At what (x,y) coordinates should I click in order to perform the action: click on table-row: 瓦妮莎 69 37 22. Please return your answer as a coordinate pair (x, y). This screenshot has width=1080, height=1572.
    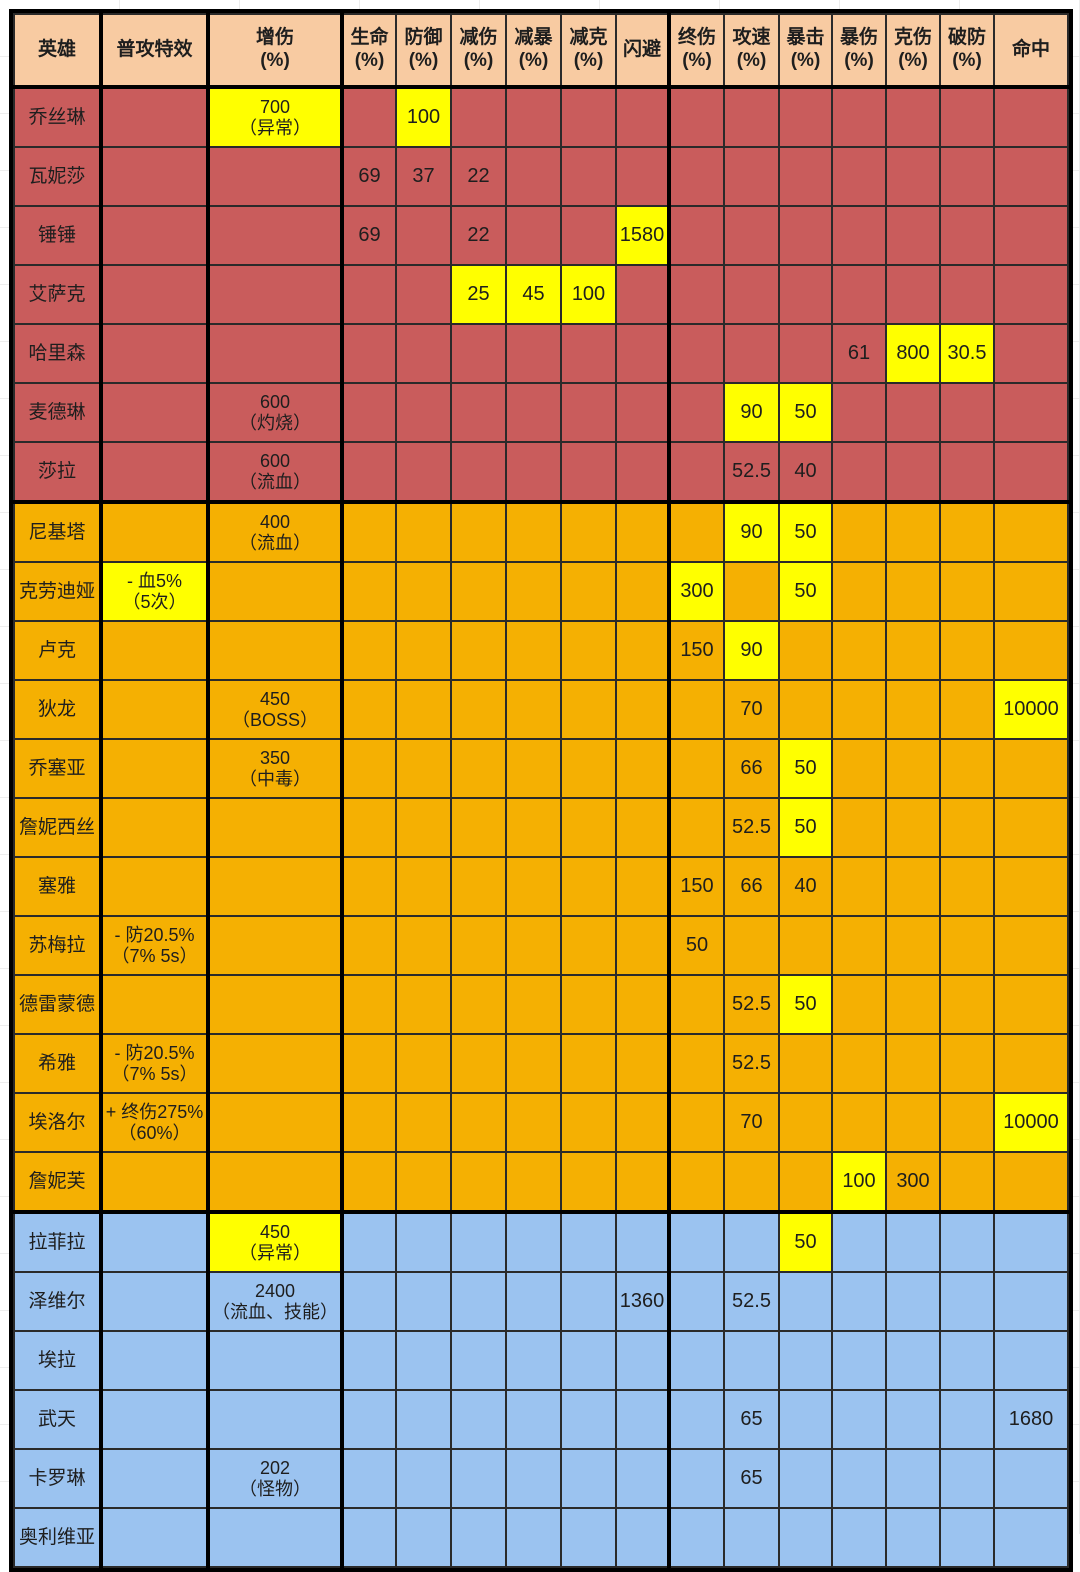
    Looking at the image, I should click on (541, 176).